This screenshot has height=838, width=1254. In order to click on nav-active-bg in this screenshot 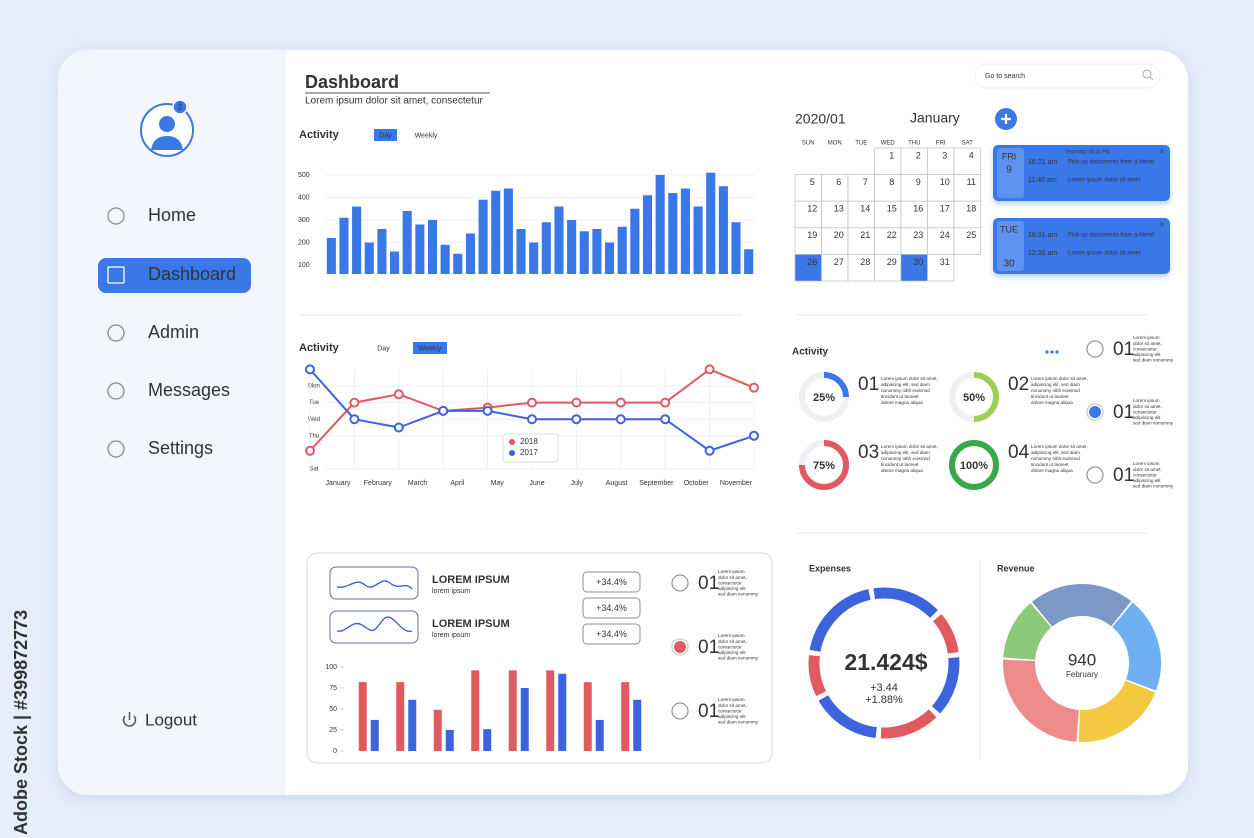, I will do `click(174, 275)`.